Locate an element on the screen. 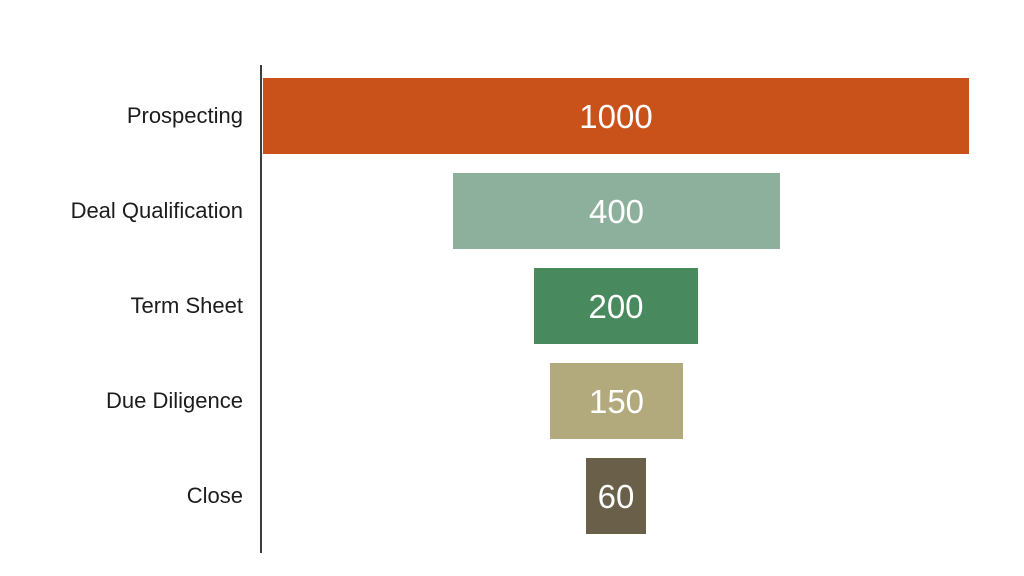  funnel-bar: 1000 is located at coordinates (616, 116).